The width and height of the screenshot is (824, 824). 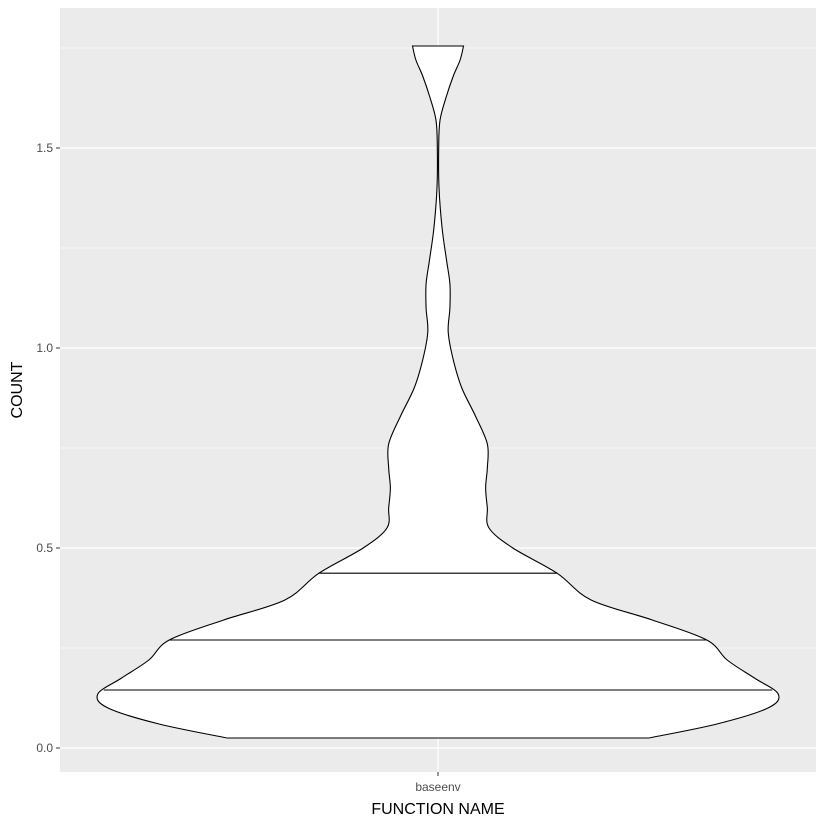 What do you see at coordinates (44, 748) in the screenshot?
I see `y-tick-label: 0.0` at bounding box center [44, 748].